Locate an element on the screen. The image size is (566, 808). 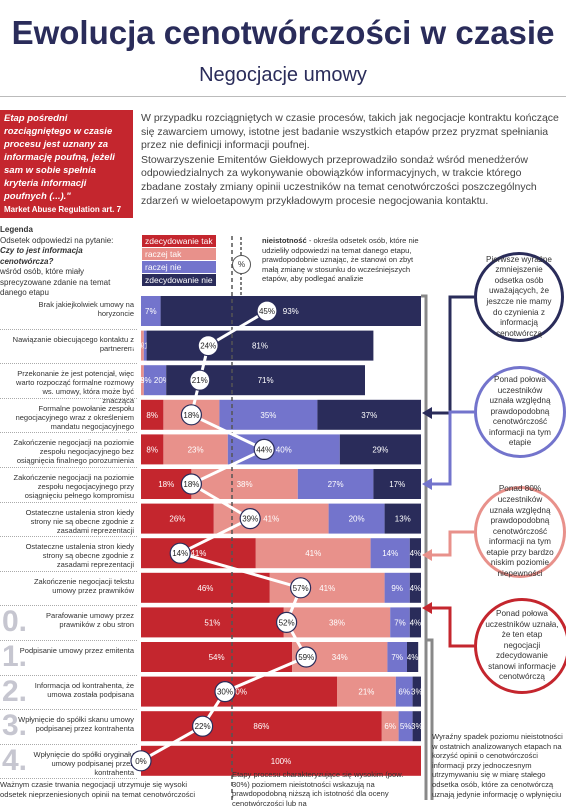
legend-item-raczej-nie: raczej nie is located at coordinates (179, 267).